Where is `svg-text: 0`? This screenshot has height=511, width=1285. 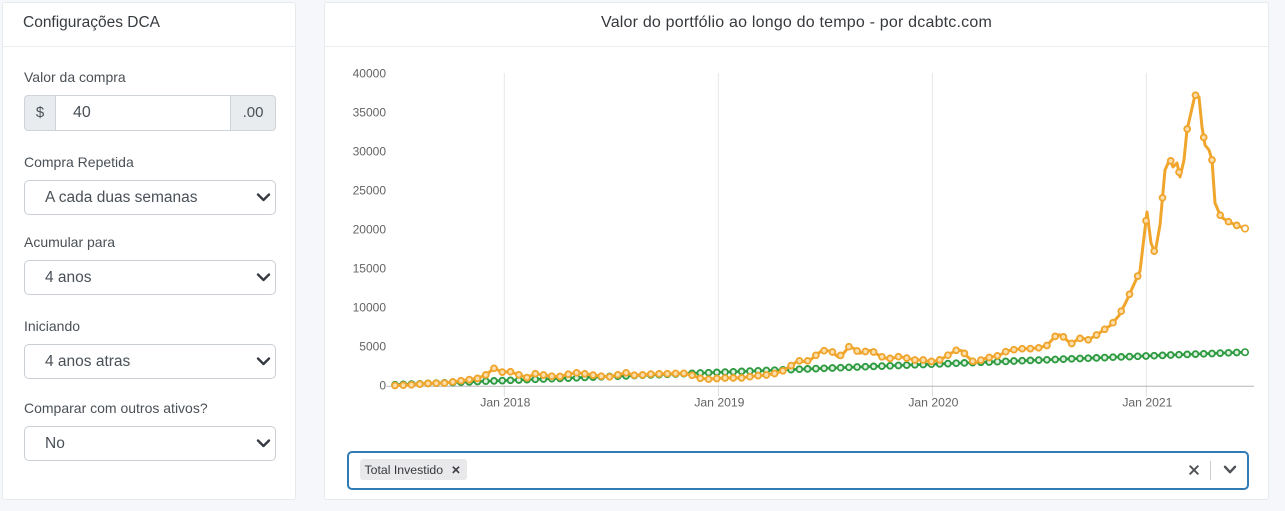
svg-text: 0 is located at coordinates (382, 386).